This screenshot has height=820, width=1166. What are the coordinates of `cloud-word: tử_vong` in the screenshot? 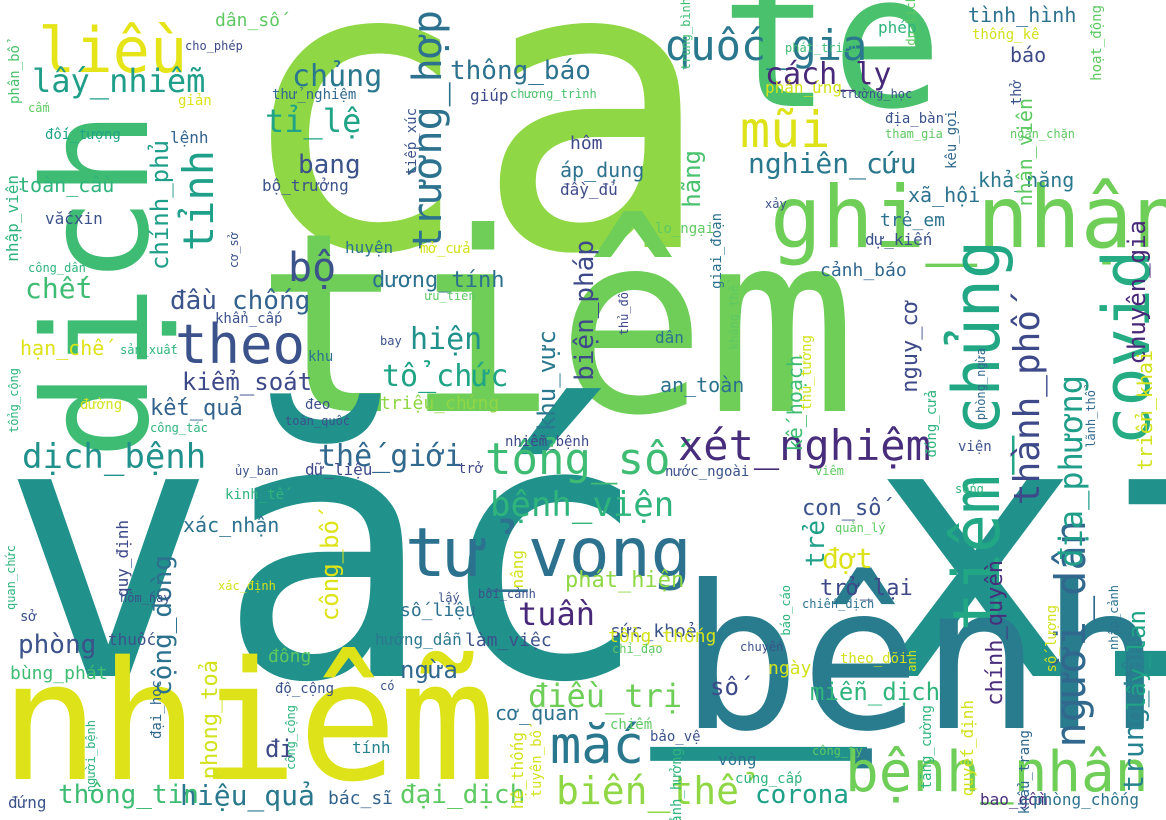 It's located at (548, 553).